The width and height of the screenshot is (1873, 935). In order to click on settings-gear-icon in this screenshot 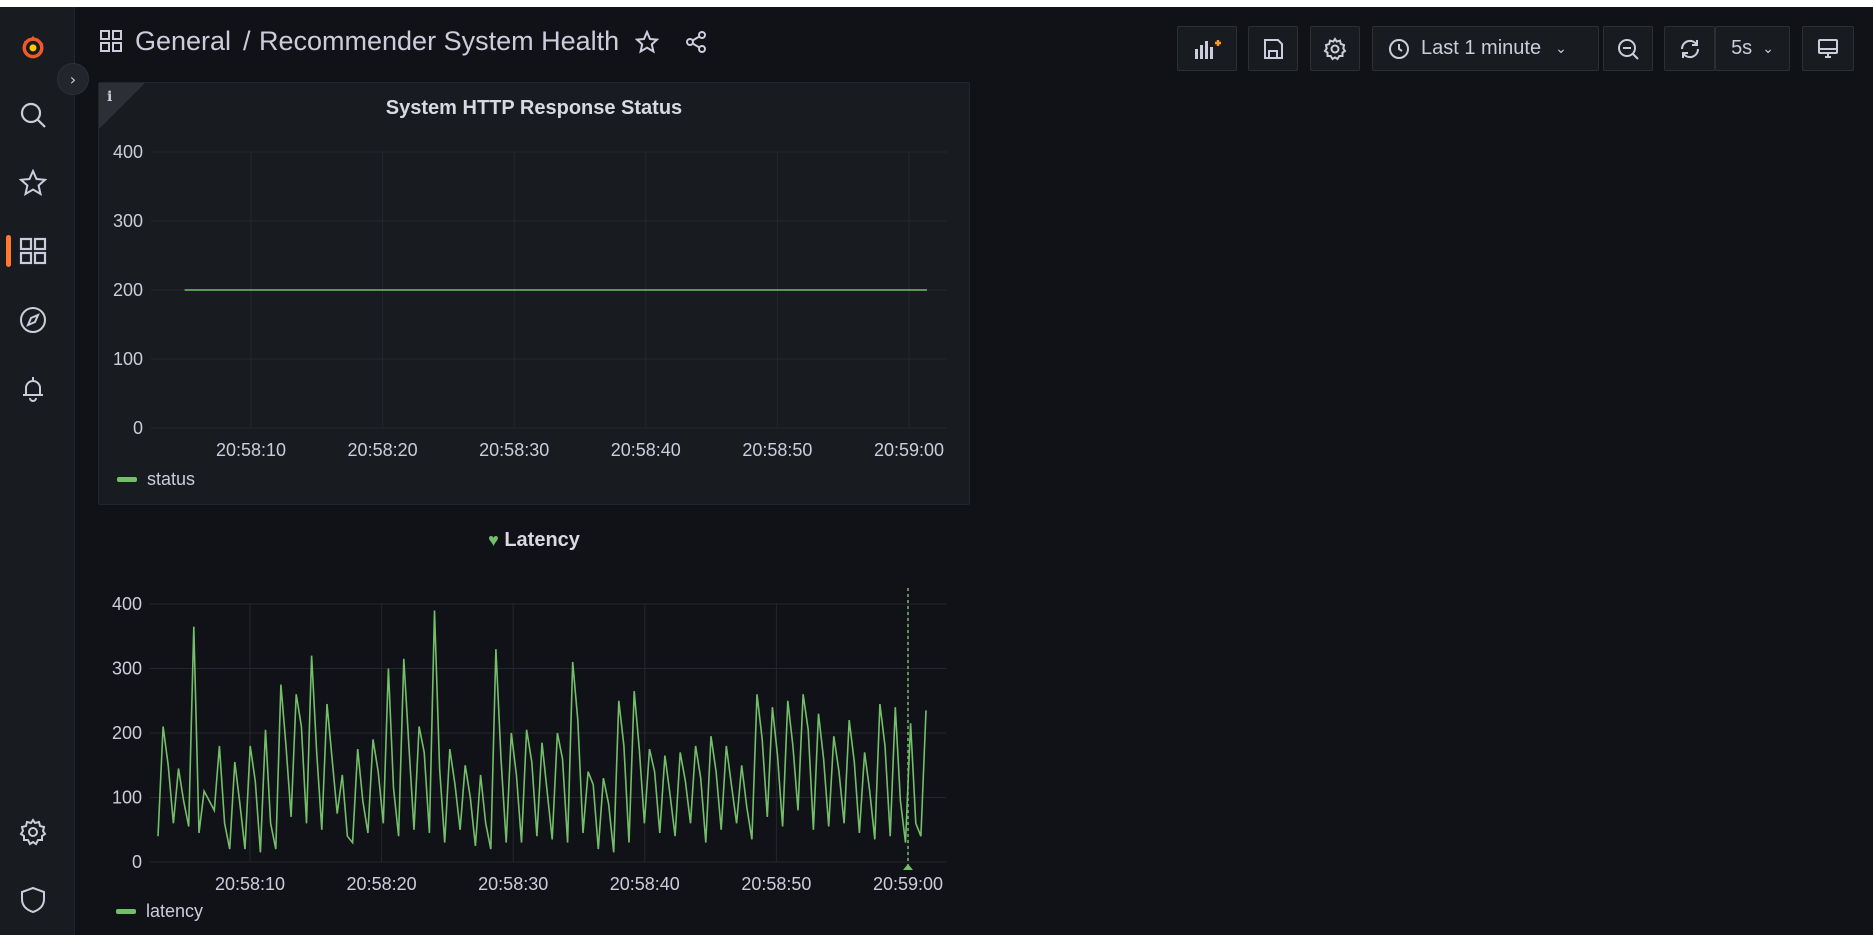, I will do `click(33, 832)`.